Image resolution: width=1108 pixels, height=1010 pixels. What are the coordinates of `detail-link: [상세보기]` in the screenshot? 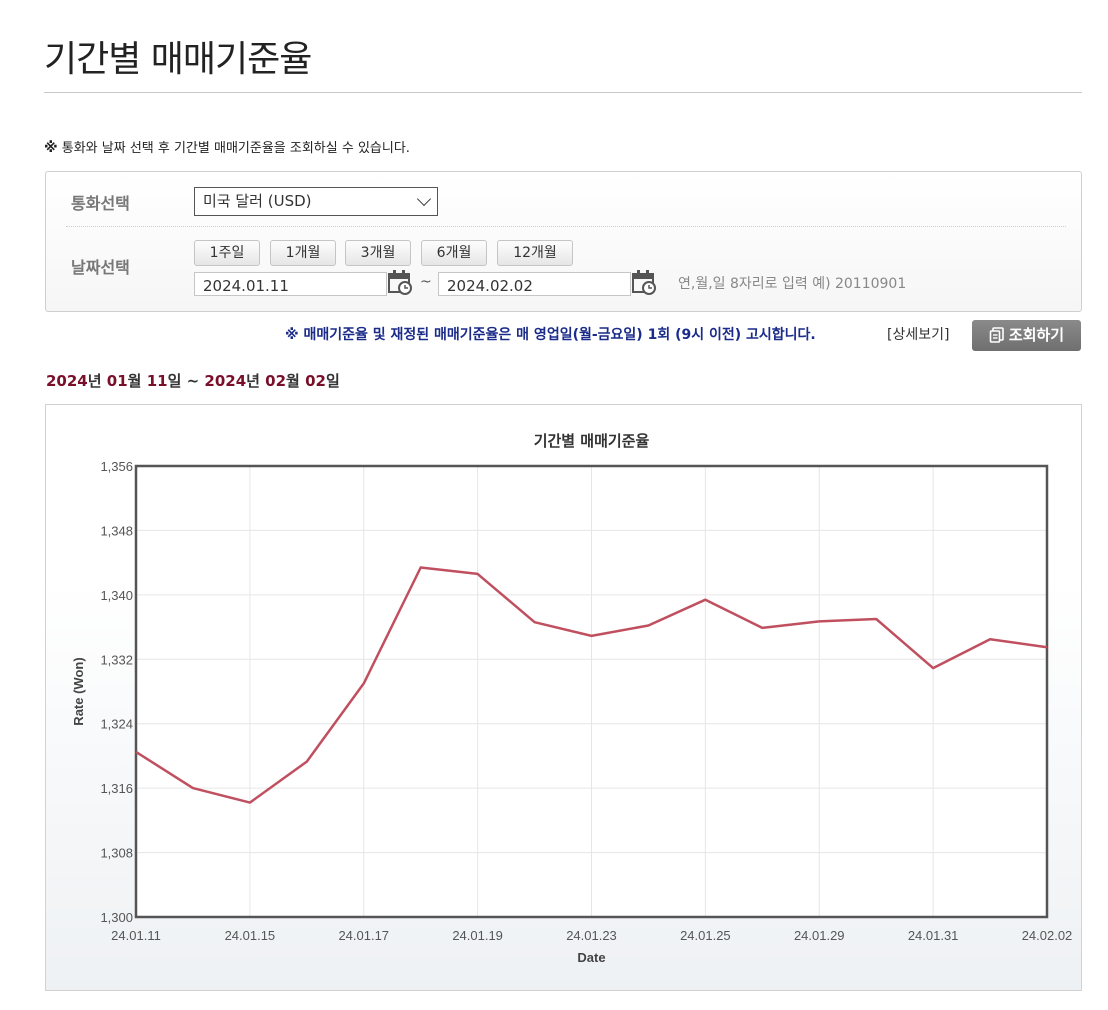 It's located at (918, 335).